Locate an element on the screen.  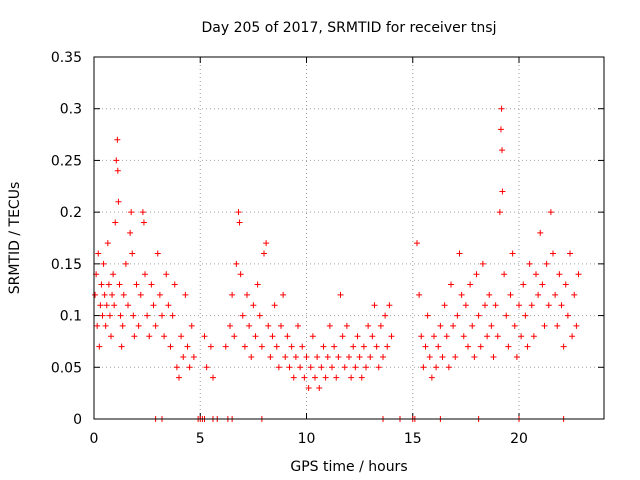
y-tick-label: 0.15 is located at coordinates (66, 265).